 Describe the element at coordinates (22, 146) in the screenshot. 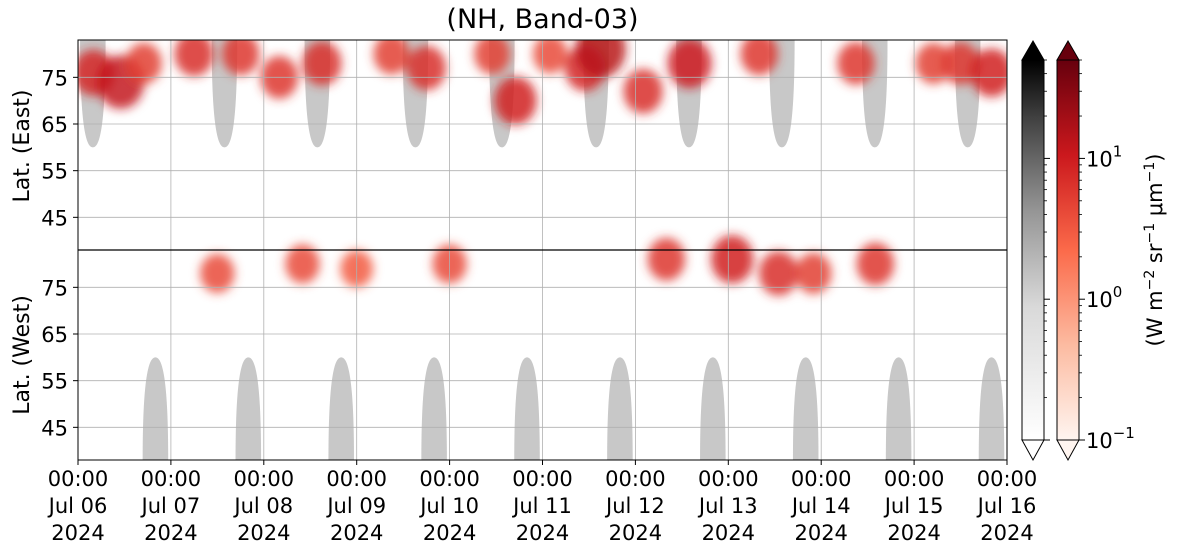

I see `y-axis-label-top: Lat. (East)` at that location.